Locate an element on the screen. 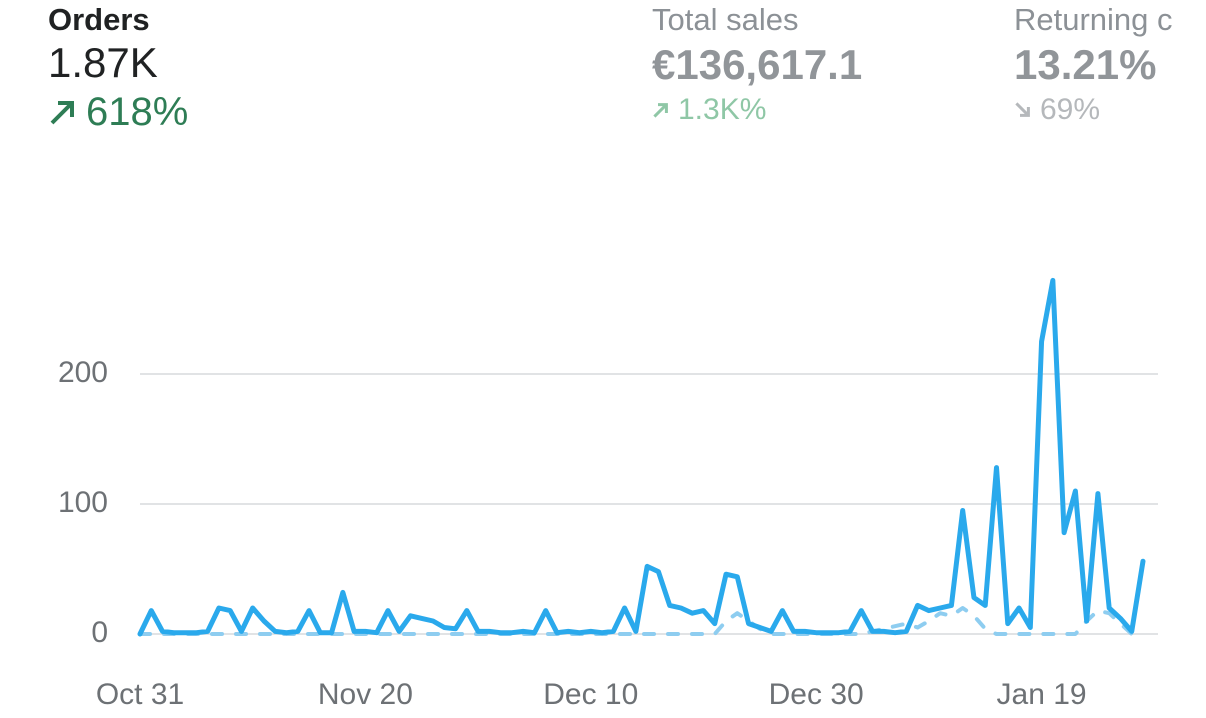 This screenshot has width=1206, height=718. metric-sales: Total sales €136,617.1 1.3K% is located at coordinates (757, 65).